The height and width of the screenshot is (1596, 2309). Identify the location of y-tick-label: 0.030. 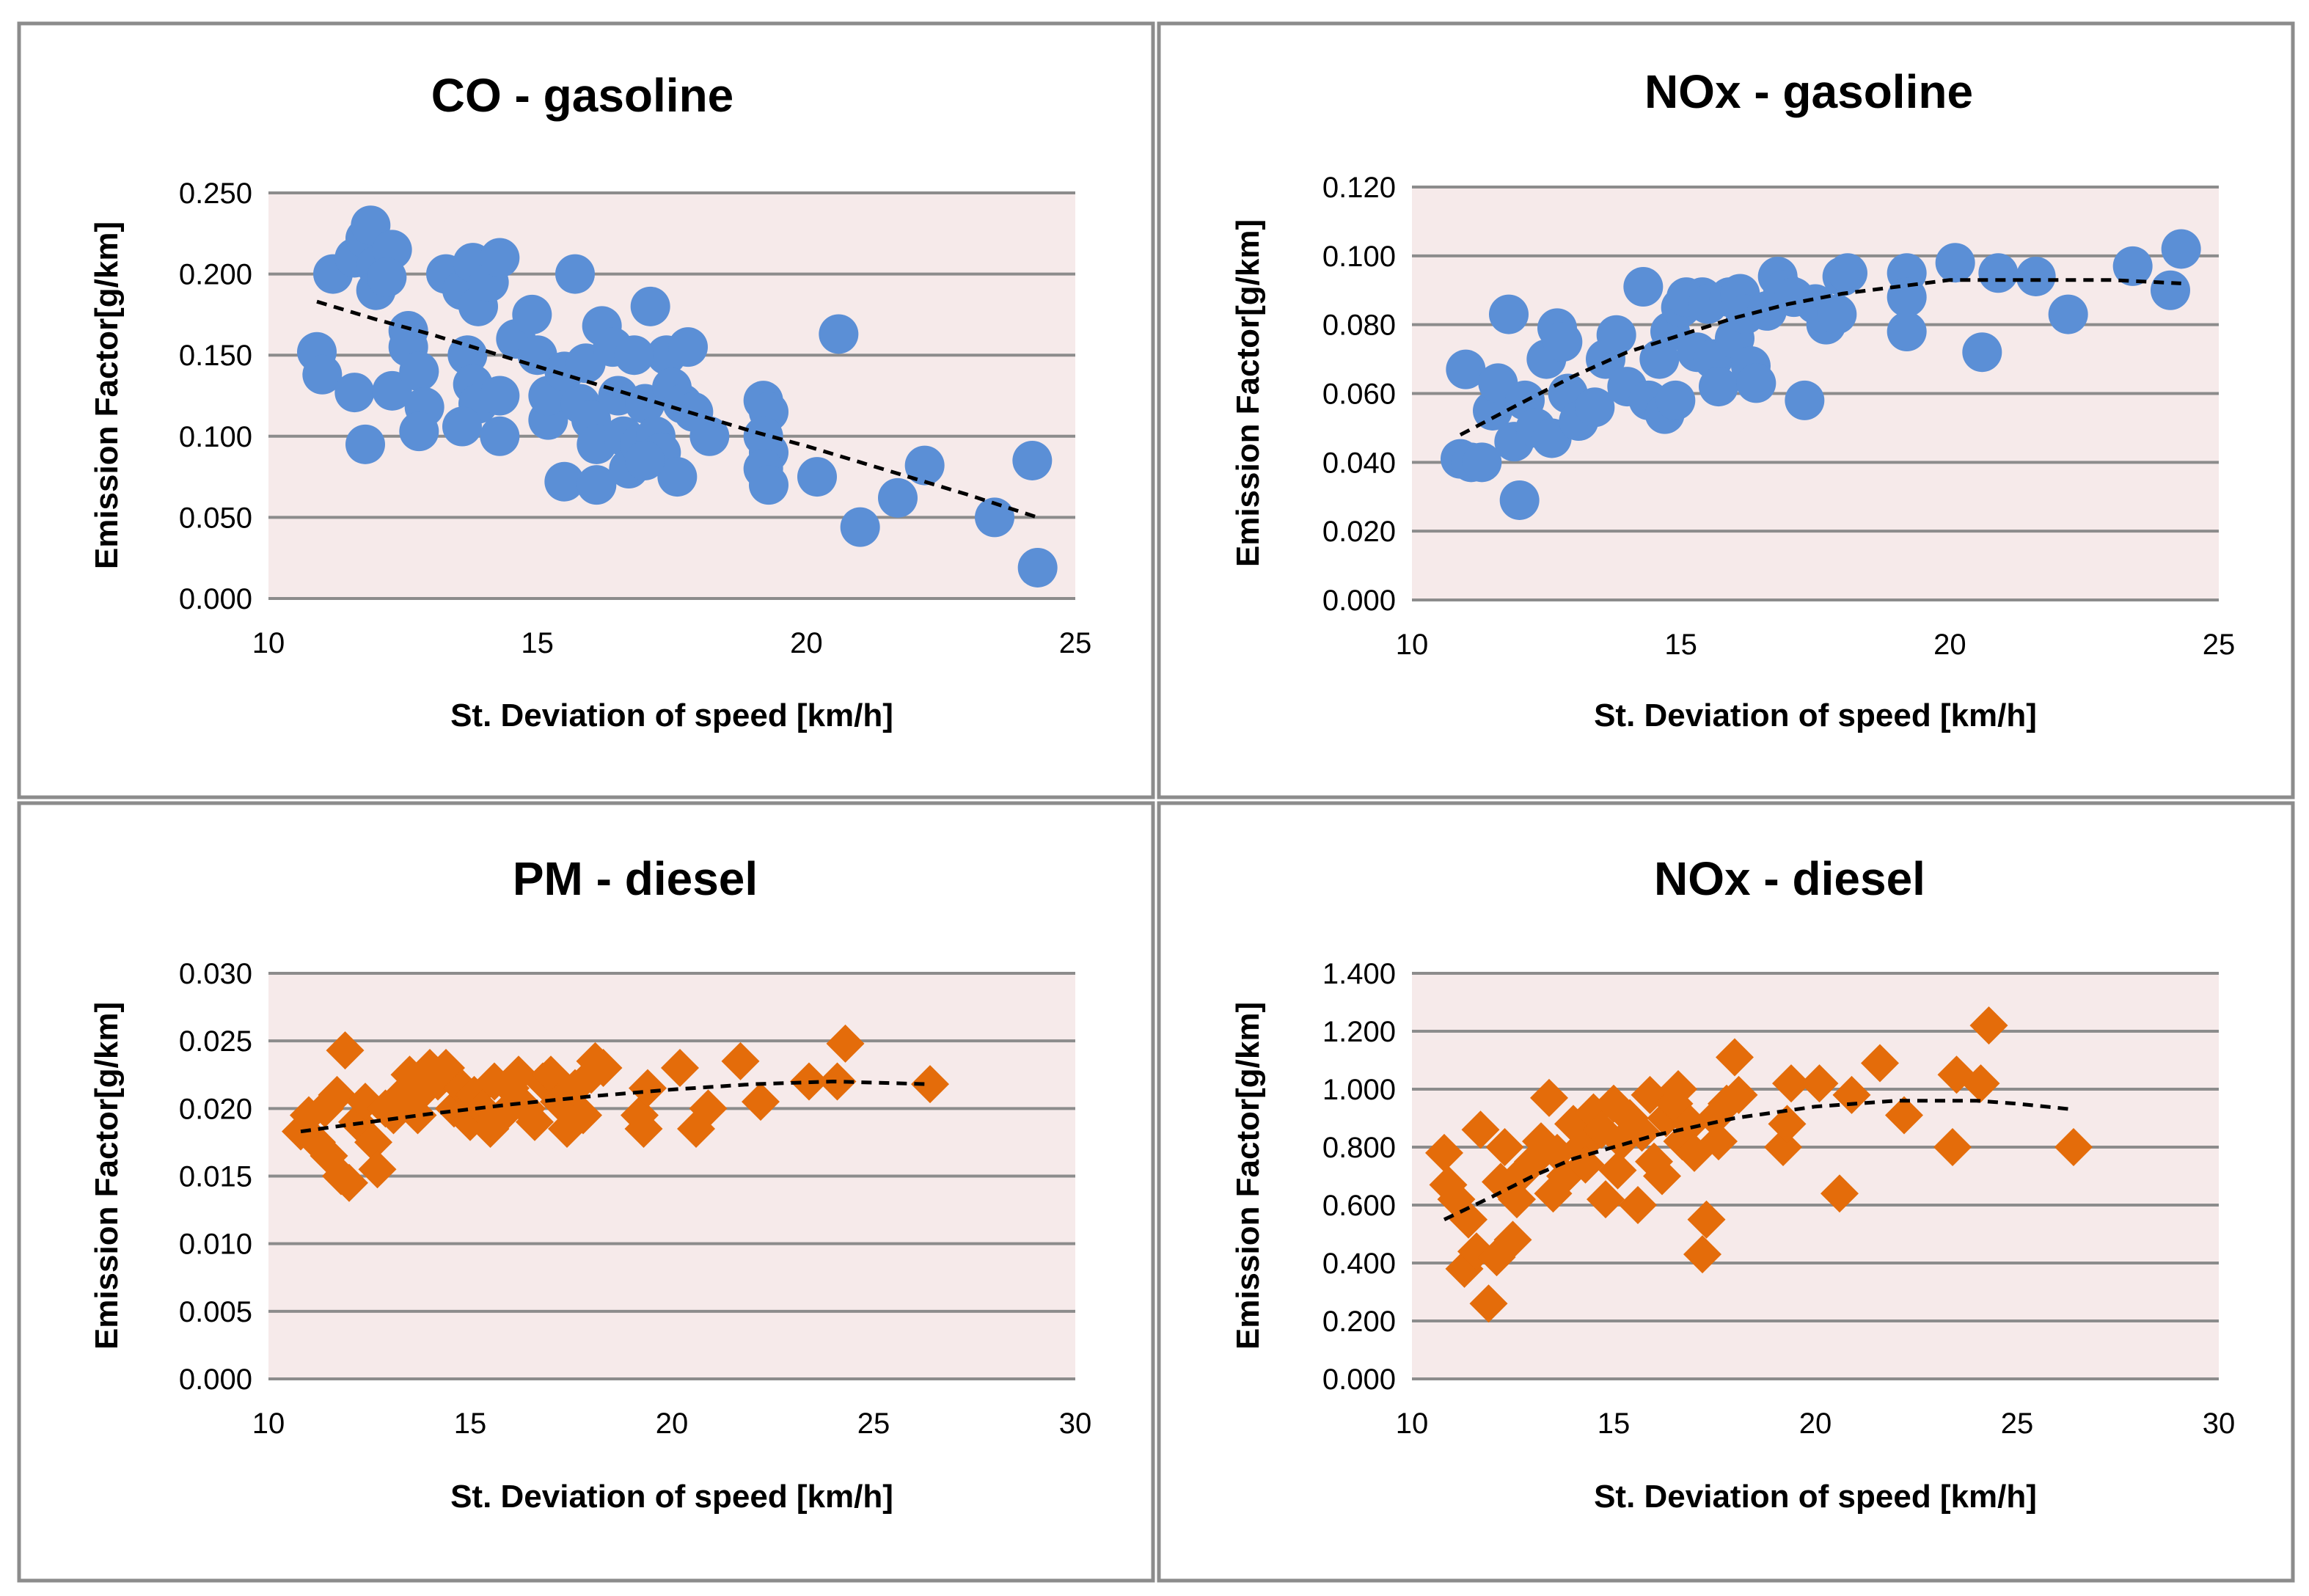
(215, 974).